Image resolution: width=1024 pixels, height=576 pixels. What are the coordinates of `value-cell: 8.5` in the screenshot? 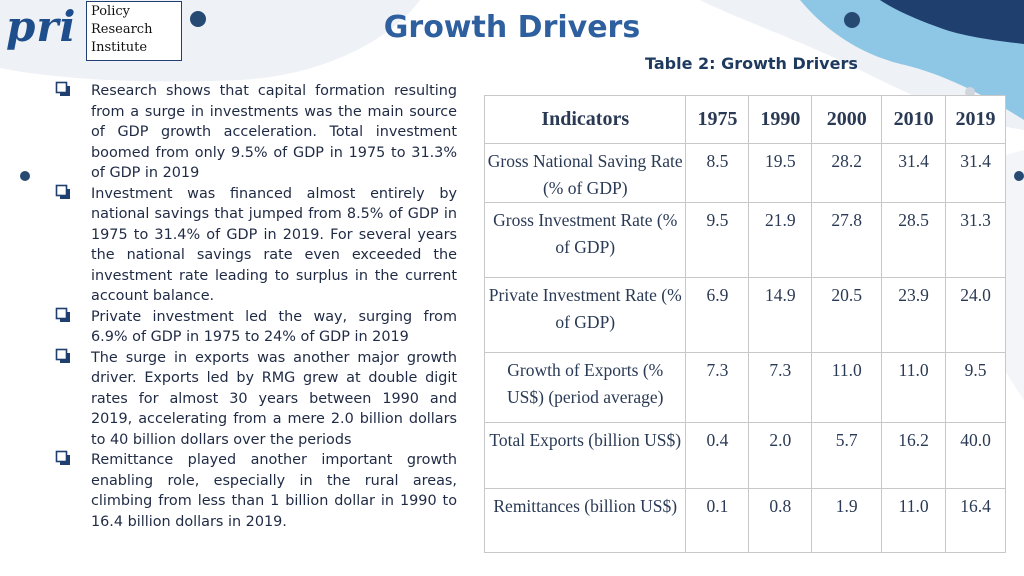 It's located at (717, 173).